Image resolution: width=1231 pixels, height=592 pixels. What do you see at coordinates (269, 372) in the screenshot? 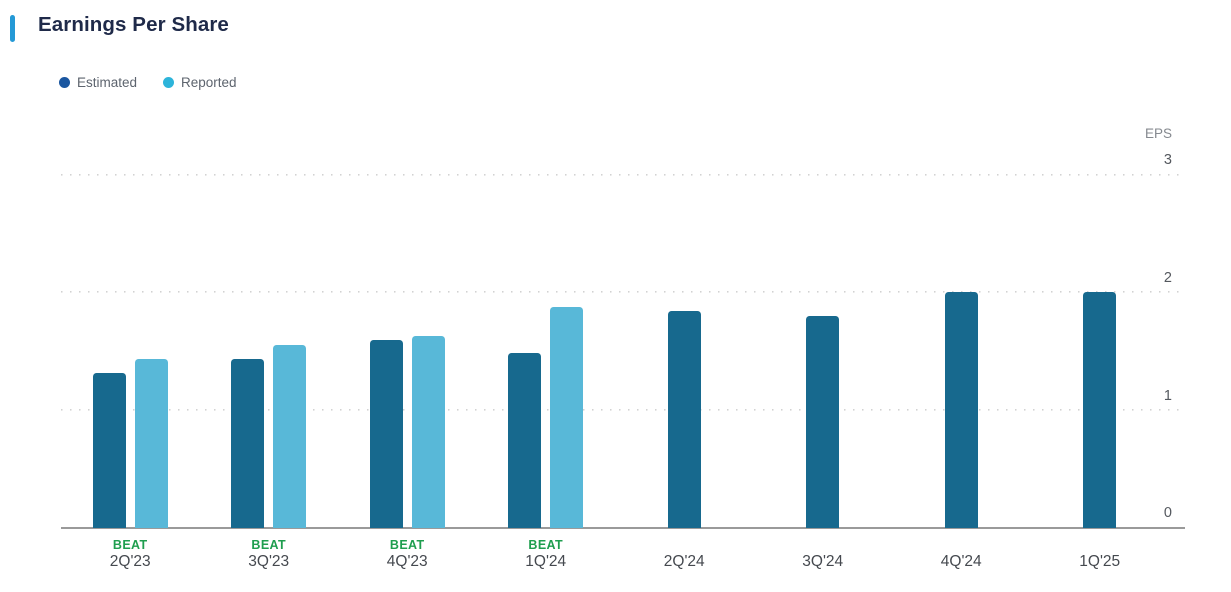
I see `quarter-group-3q-23: BEAT 3Q'23` at bounding box center [269, 372].